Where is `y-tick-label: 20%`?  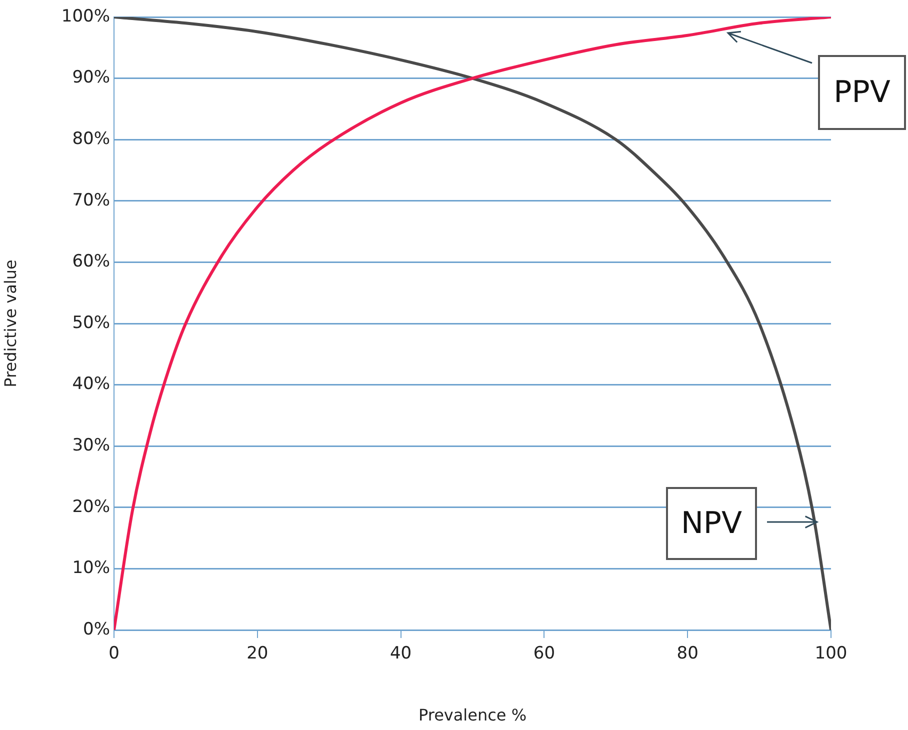 y-tick-label: 20% is located at coordinates (91, 506).